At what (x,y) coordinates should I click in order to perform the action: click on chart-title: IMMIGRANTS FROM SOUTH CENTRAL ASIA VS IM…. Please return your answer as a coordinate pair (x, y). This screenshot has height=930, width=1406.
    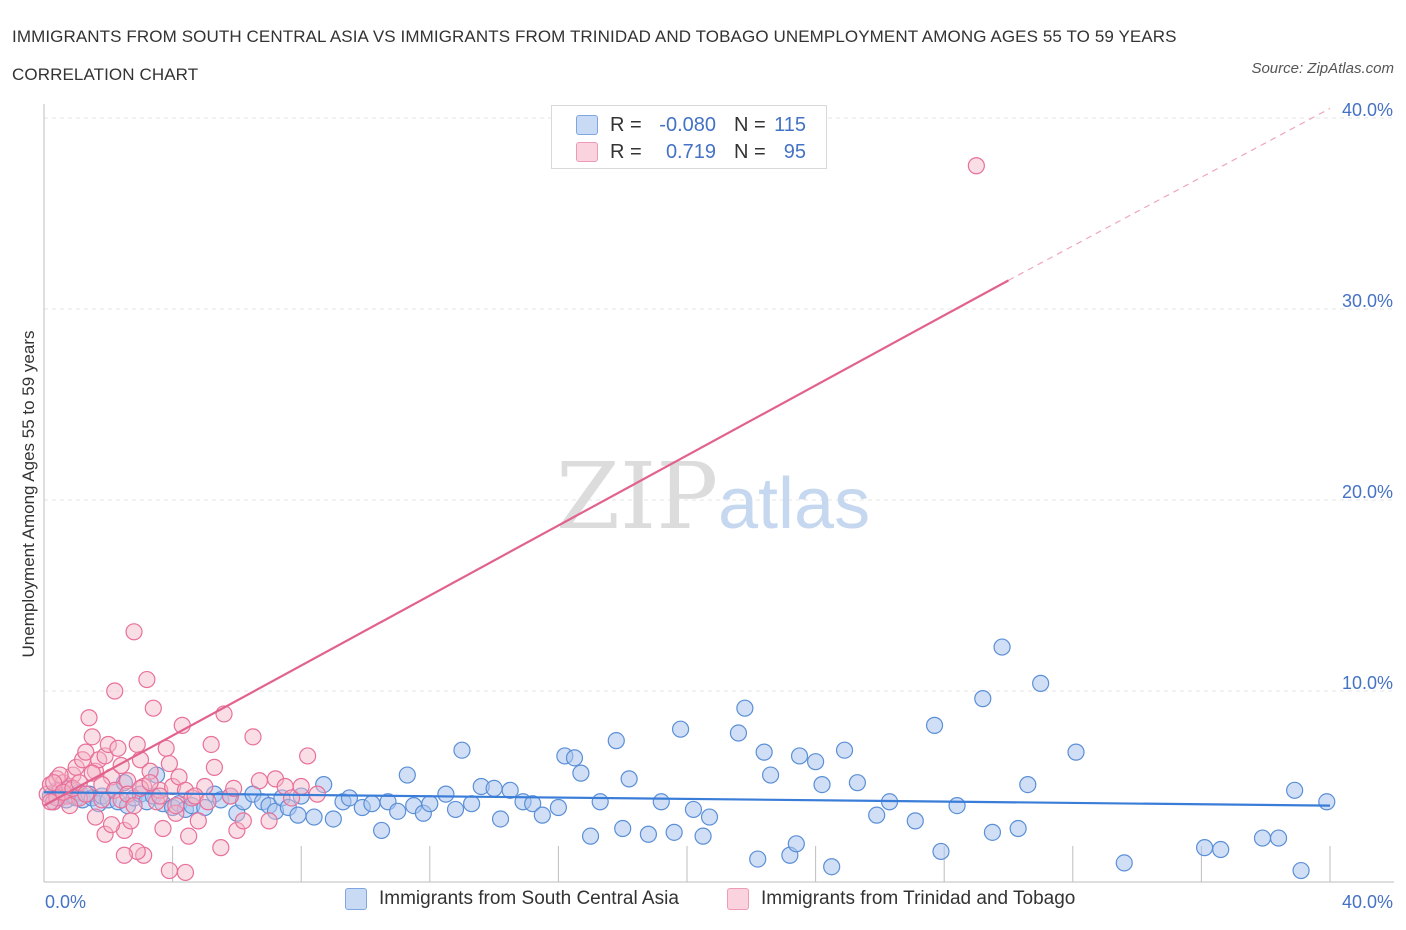
    Looking at the image, I should click on (594, 55).